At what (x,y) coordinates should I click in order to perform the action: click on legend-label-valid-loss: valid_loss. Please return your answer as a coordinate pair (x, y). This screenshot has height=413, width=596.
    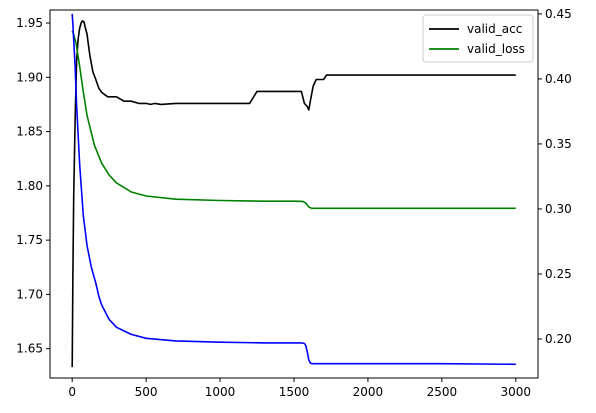
    Looking at the image, I should click on (496, 49).